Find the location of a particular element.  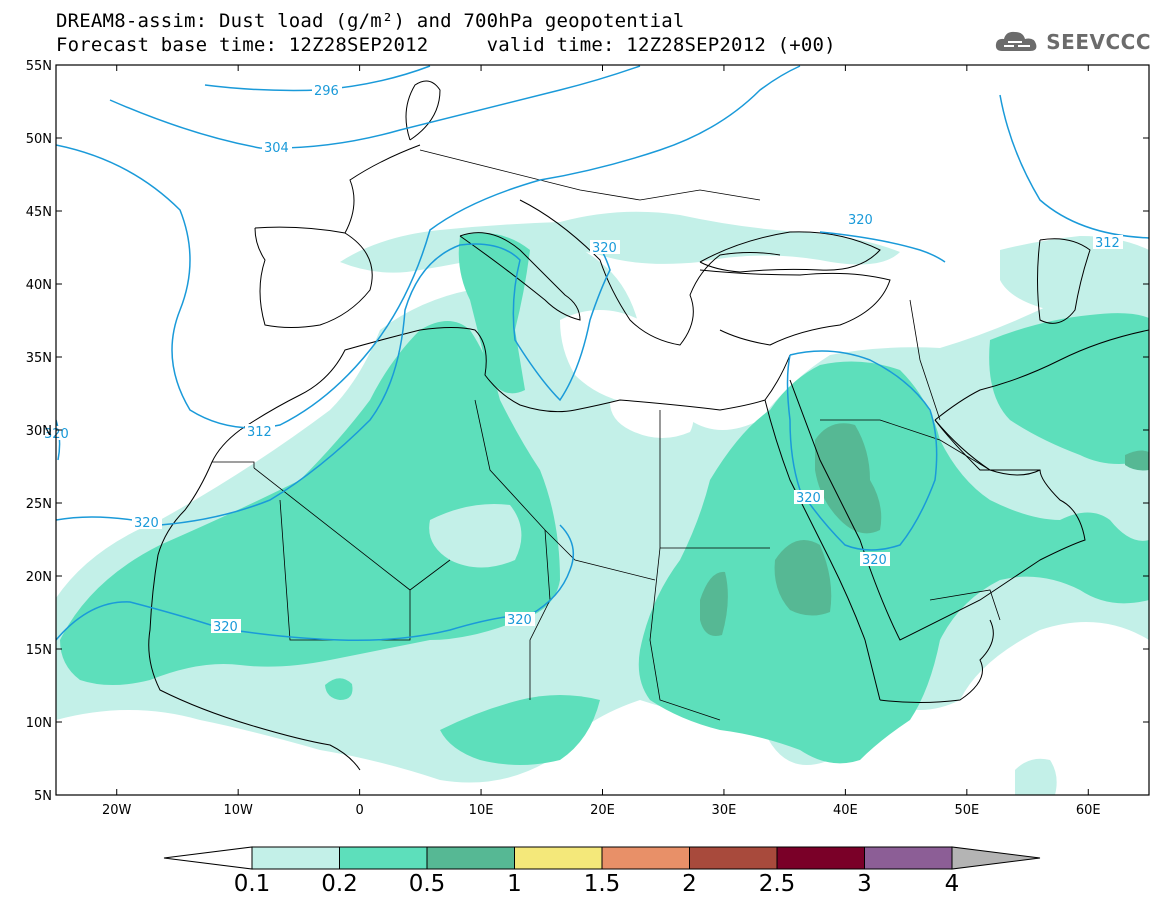

colorbar-label: 4 is located at coordinates (952, 884).